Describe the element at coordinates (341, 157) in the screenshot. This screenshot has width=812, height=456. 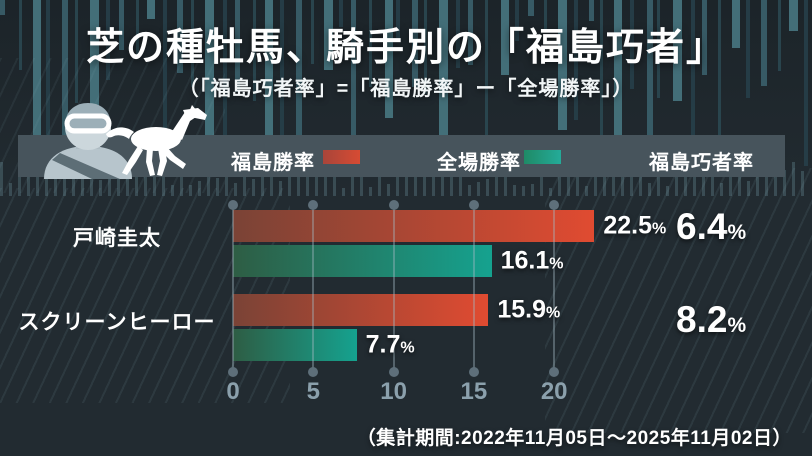
I see `legend-swatch-fukushima-icon` at that location.